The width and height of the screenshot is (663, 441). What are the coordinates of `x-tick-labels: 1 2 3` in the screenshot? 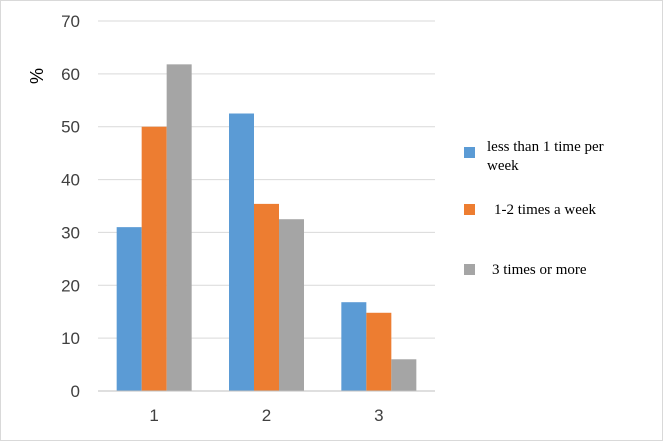 It's located at (266, 415).